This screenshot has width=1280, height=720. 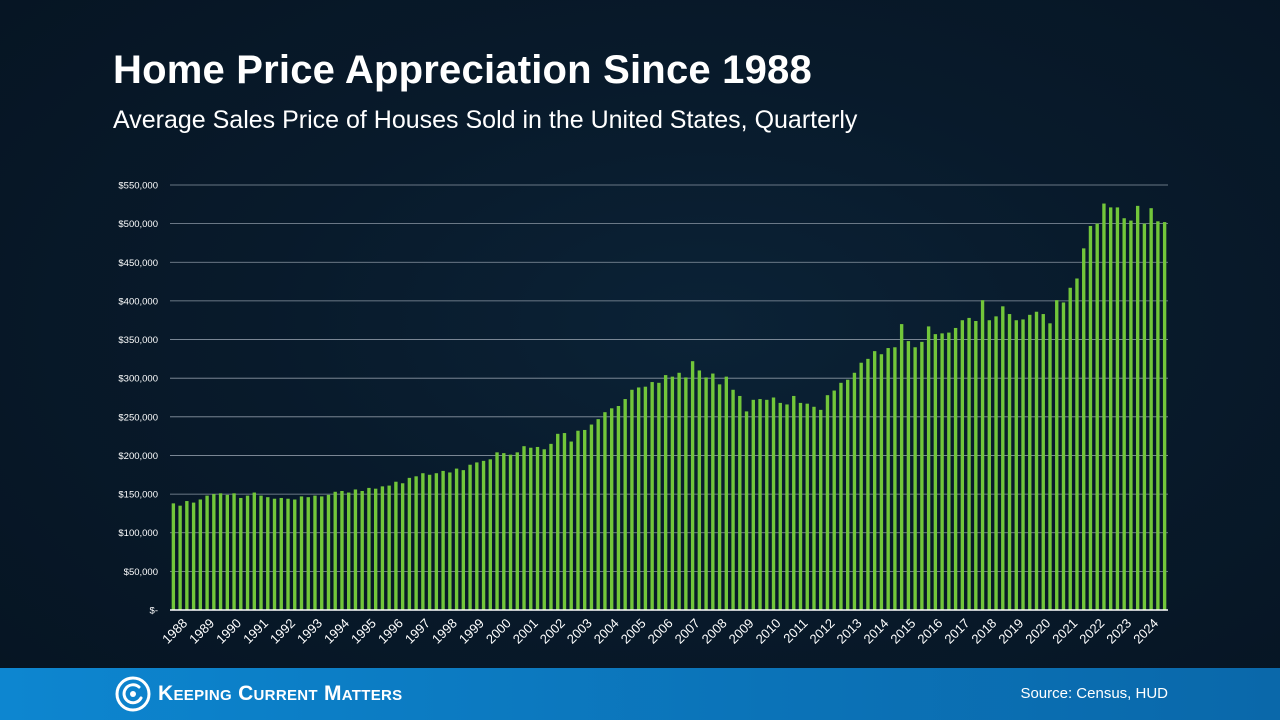 What do you see at coordinates (138, 495) in the screenshot?
I see `y-tick-label: $150,000` at bounding box center [138, 495].